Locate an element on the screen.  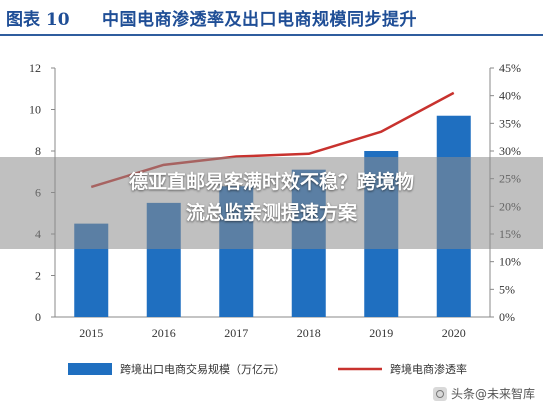
x-tick-label: 2017 is located at coordinates (236, 333).